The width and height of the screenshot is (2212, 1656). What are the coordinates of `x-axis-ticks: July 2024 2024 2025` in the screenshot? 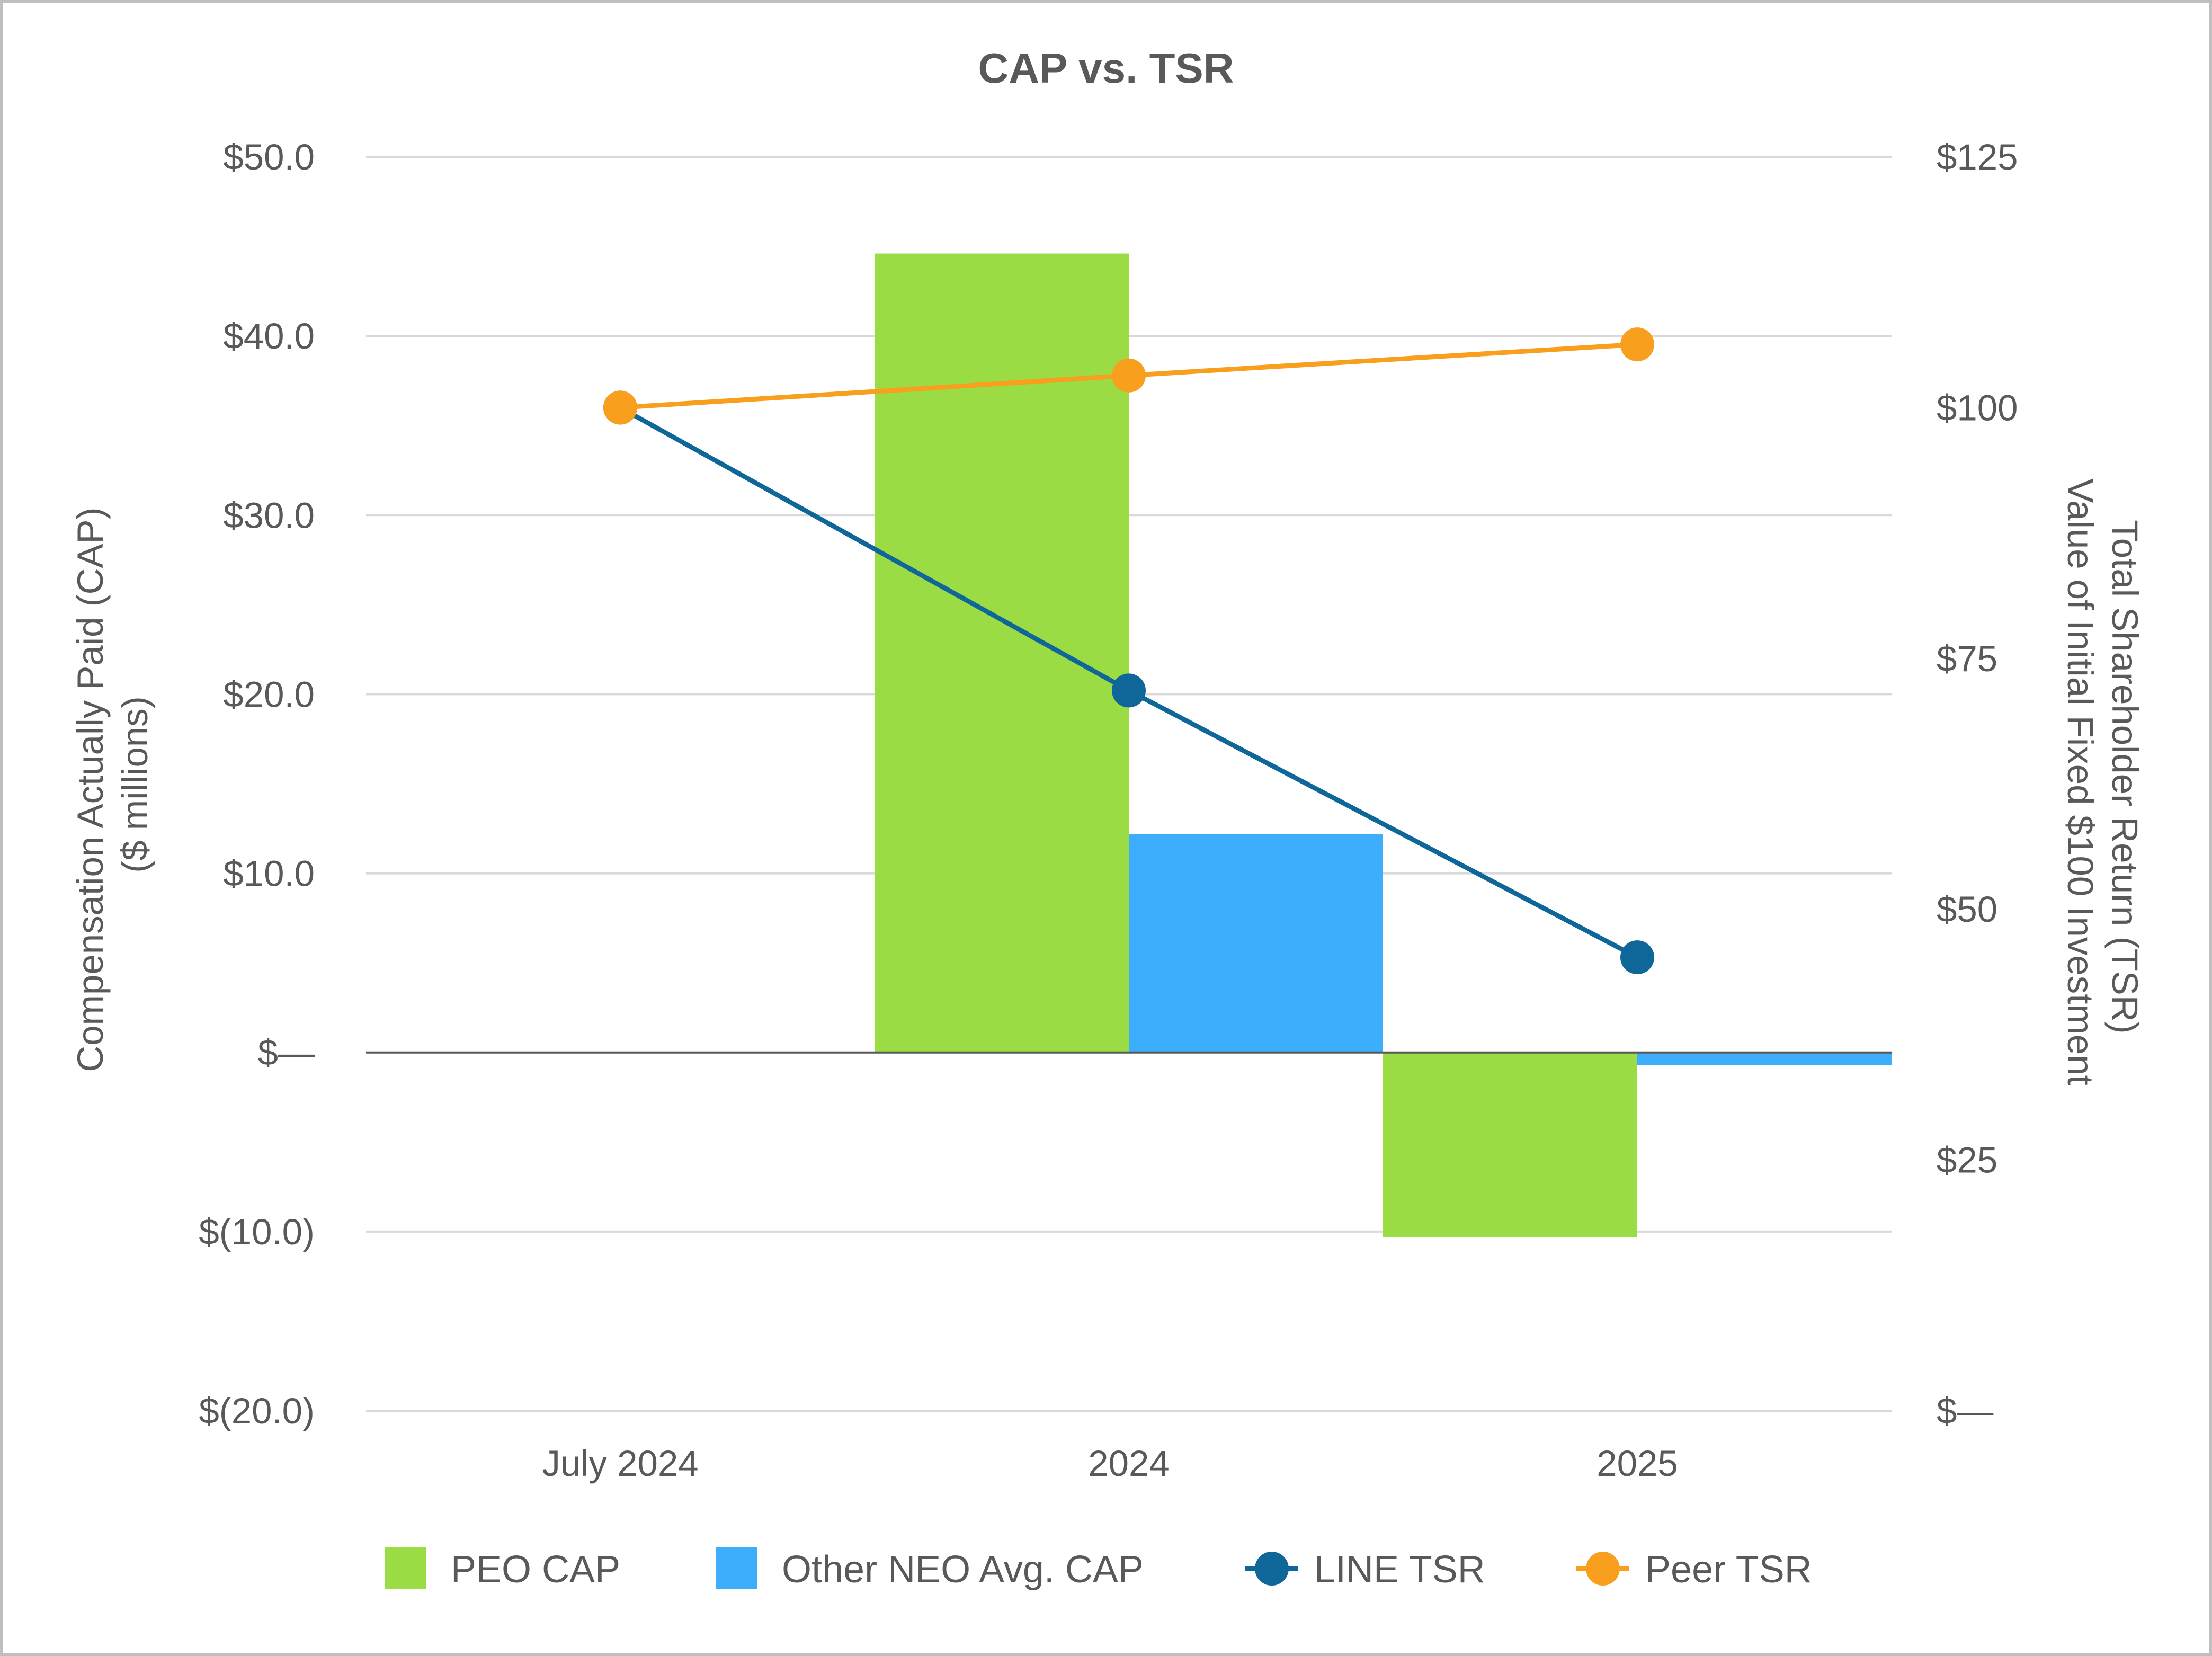 It's located at (1110, 1463).